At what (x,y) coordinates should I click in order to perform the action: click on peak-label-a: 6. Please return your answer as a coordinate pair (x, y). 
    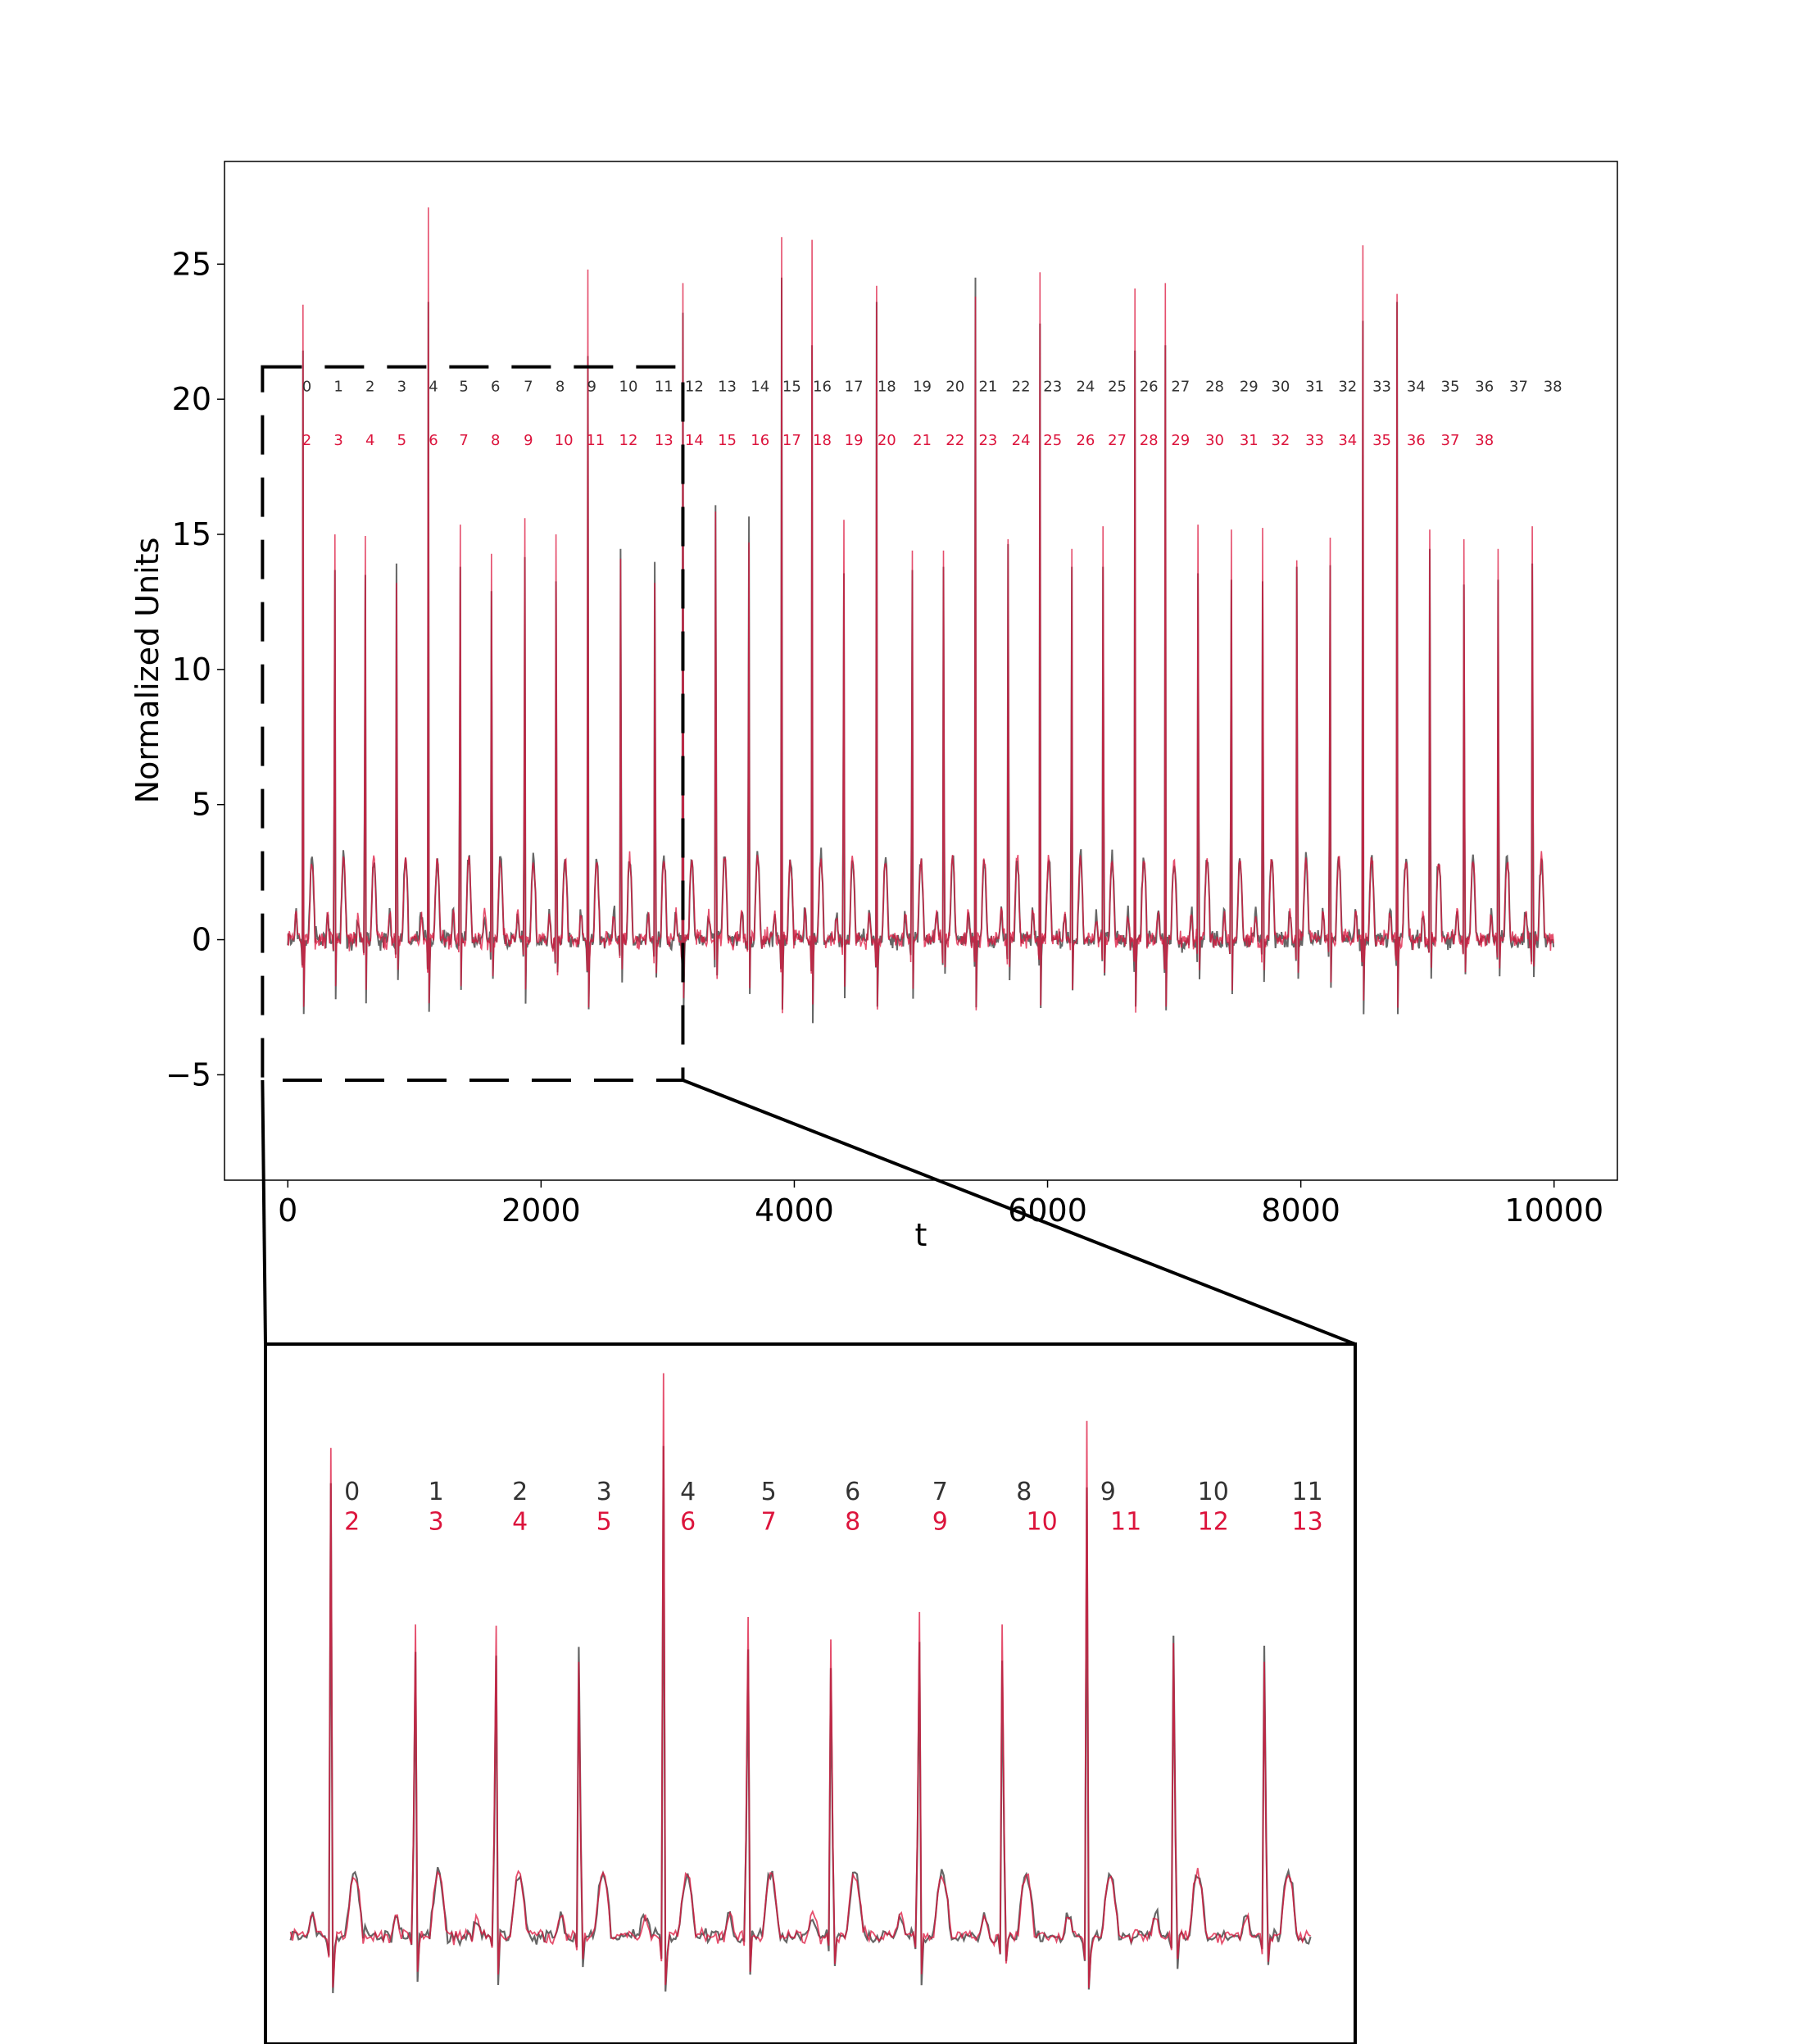
    Looking at the image, I should click on (496, 386).